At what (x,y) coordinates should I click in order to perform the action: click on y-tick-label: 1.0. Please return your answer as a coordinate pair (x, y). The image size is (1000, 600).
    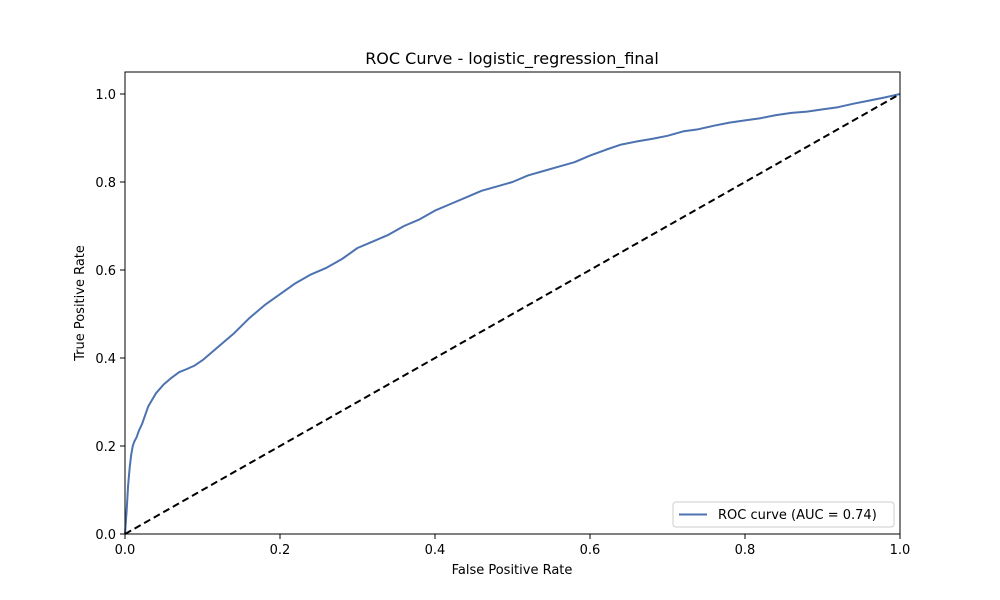
    Looking at the image, I should click on (105, 95).